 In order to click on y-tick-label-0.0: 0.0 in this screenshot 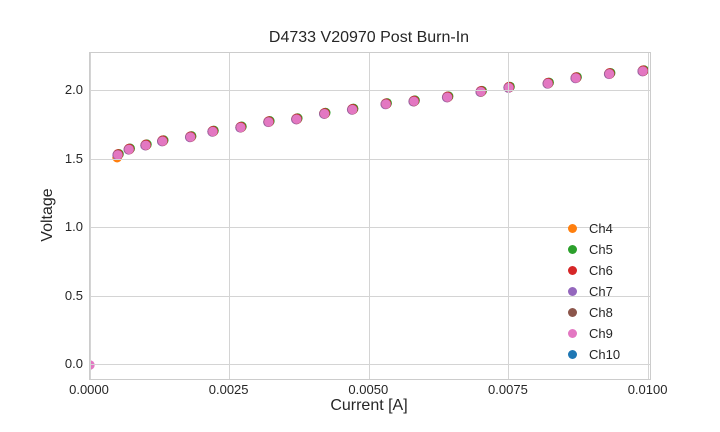, I will do `click(73, 364)`.